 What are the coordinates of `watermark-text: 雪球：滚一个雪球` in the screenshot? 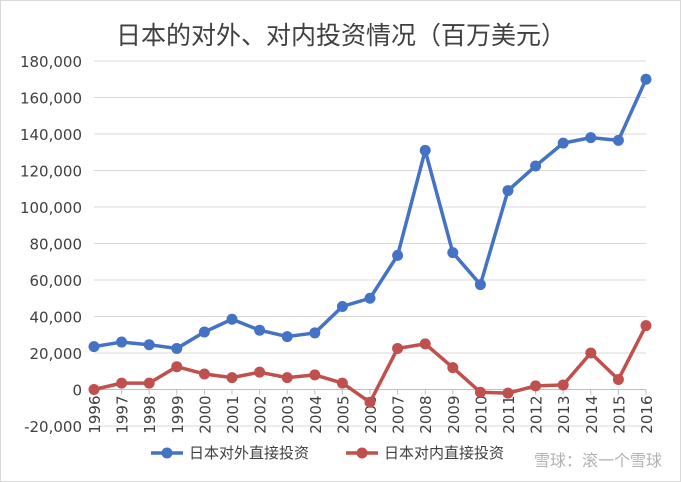 It's located at (597, 460).